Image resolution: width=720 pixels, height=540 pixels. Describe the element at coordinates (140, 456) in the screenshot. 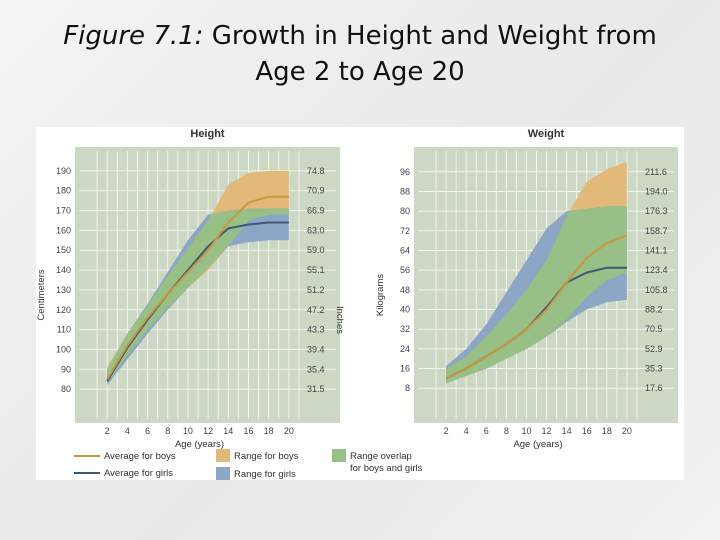

I see `legend-avg-boys: Average for boys` at that location.